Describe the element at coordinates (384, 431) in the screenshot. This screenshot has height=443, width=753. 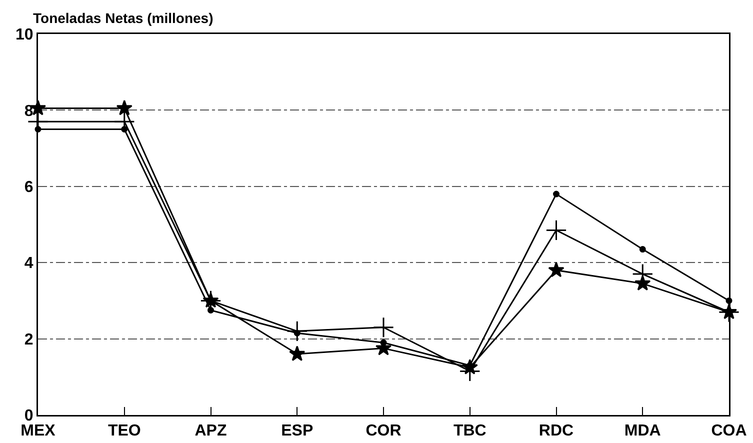
I see `x-tick-label: COR` at that location.